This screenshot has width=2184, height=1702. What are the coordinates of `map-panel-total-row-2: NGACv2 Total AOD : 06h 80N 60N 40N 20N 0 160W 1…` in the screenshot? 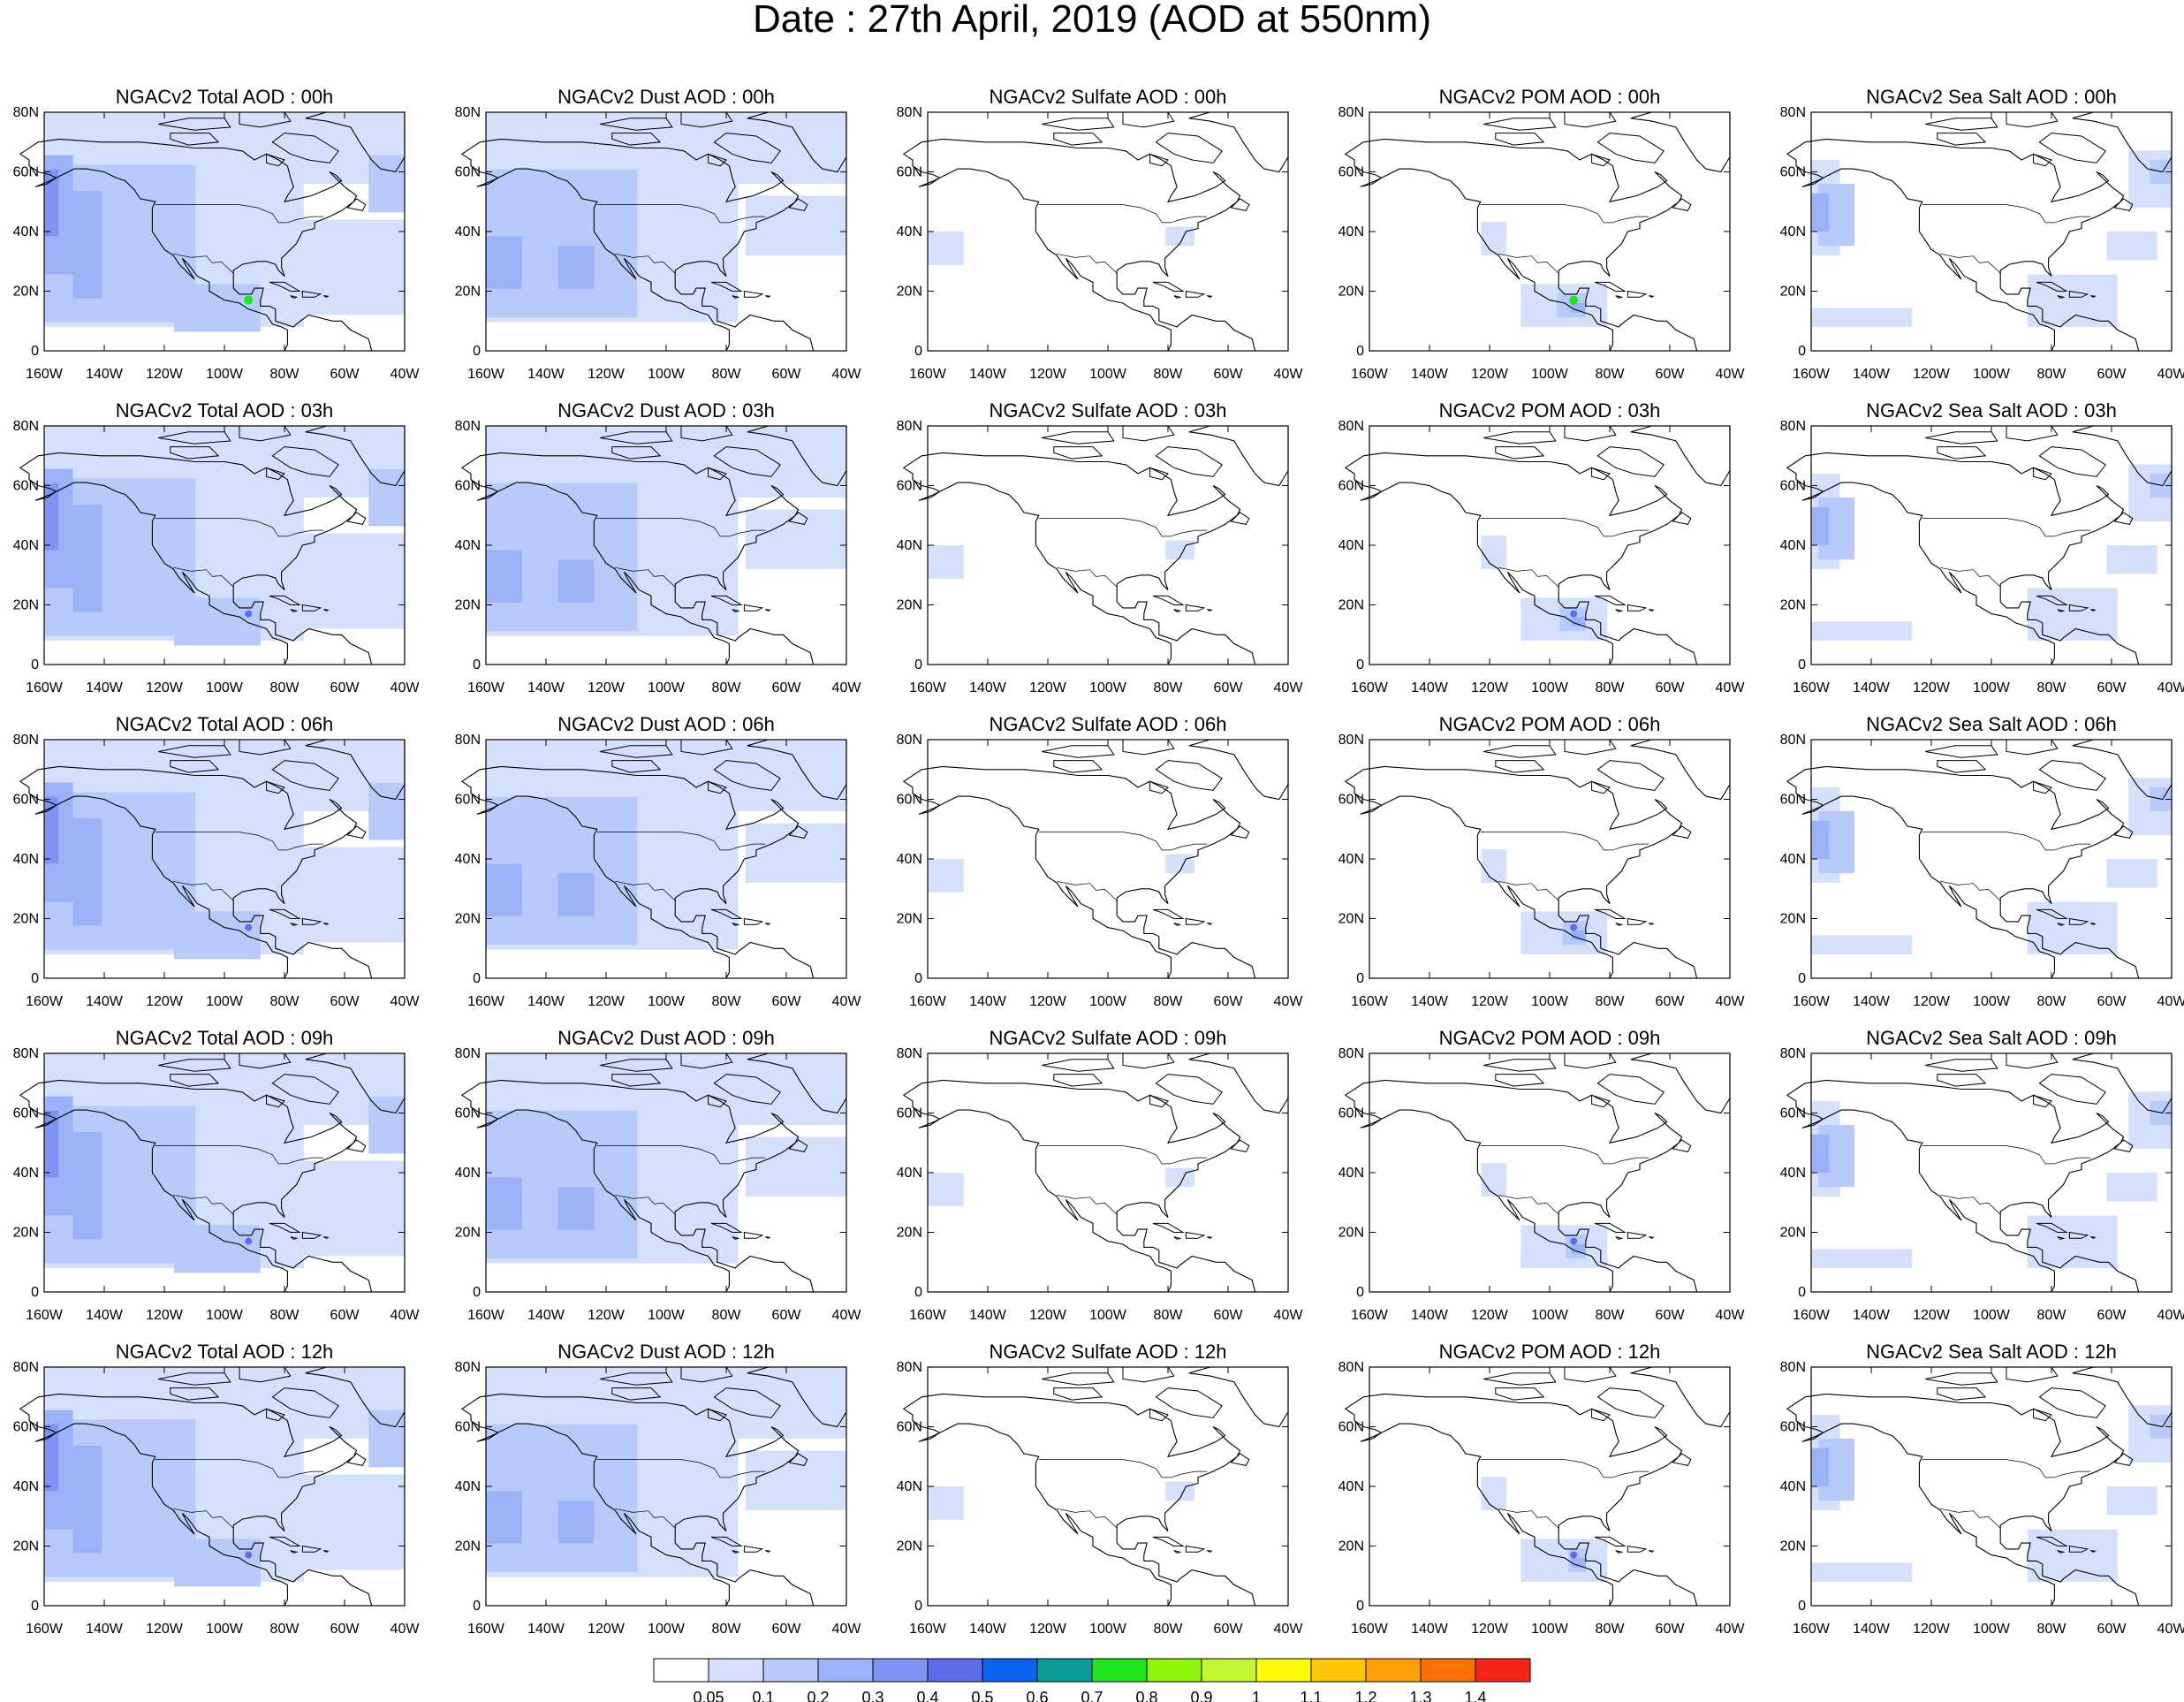 It's located at (217, 861).